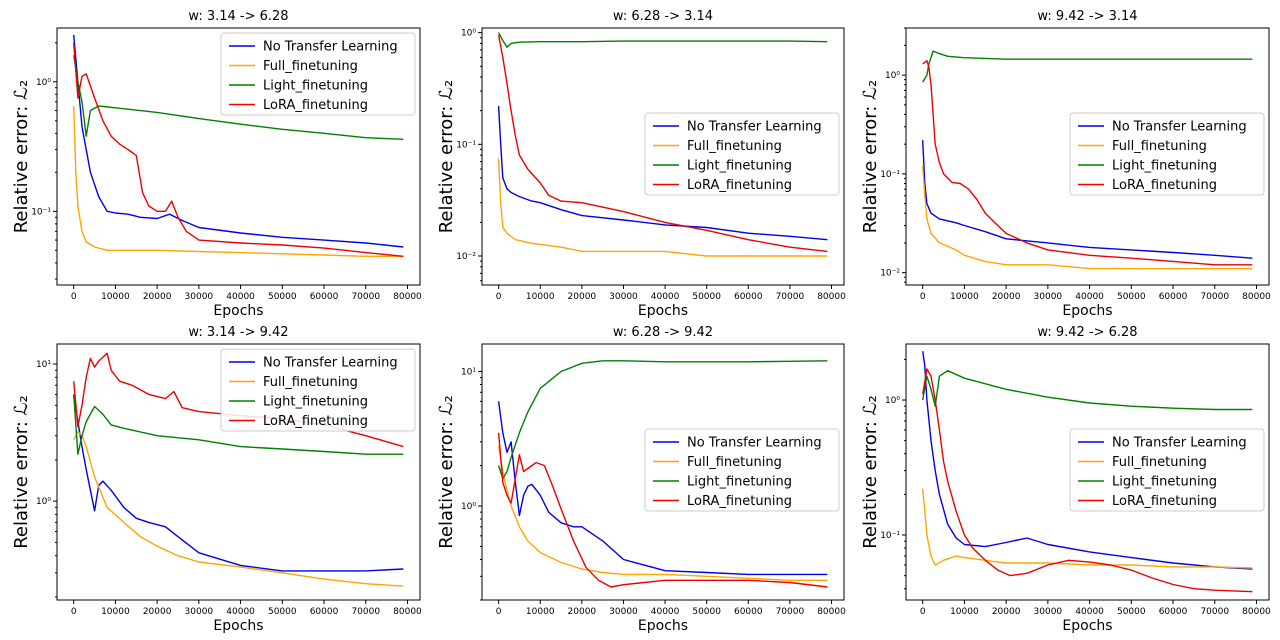 The height and width of the screenshot is (640, 1280). Describe the element at coordinates (890, 274) in the screenshot. I see `y-tick-label: 10⁻²` at that location.